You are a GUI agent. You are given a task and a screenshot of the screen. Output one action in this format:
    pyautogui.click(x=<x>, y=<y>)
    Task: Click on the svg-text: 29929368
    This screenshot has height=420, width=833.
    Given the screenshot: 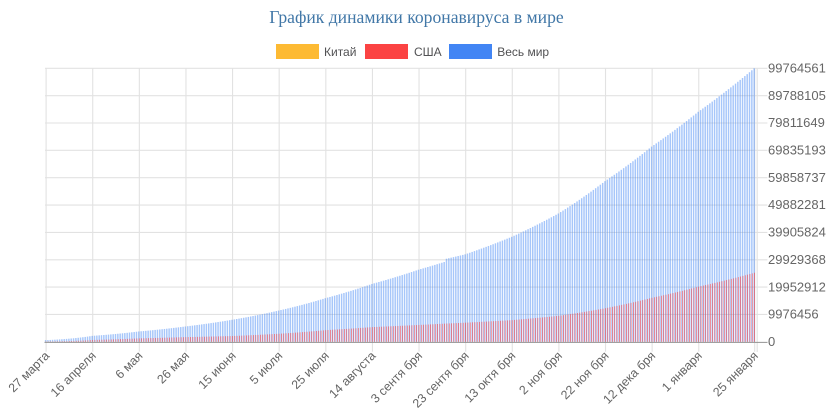 What is the action you would take?
    pyautogui.click(x=797, y=259)
    